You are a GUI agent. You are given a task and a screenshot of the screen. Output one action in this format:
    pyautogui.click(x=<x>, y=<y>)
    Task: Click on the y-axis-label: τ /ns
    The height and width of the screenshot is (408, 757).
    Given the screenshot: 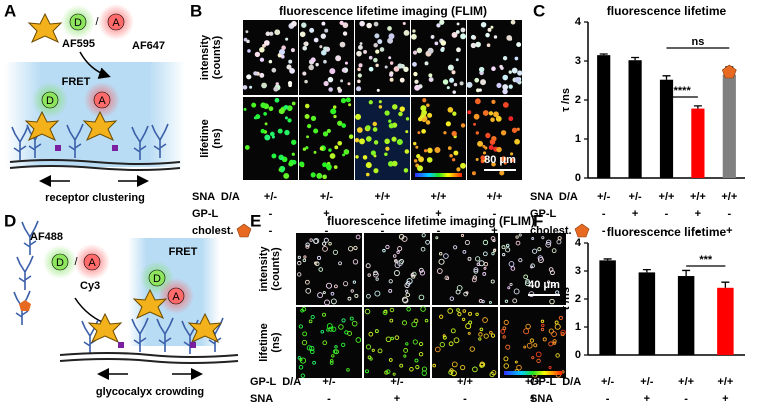 What is the action you would take?
    pyautogui.click(x=566, y=100)
    